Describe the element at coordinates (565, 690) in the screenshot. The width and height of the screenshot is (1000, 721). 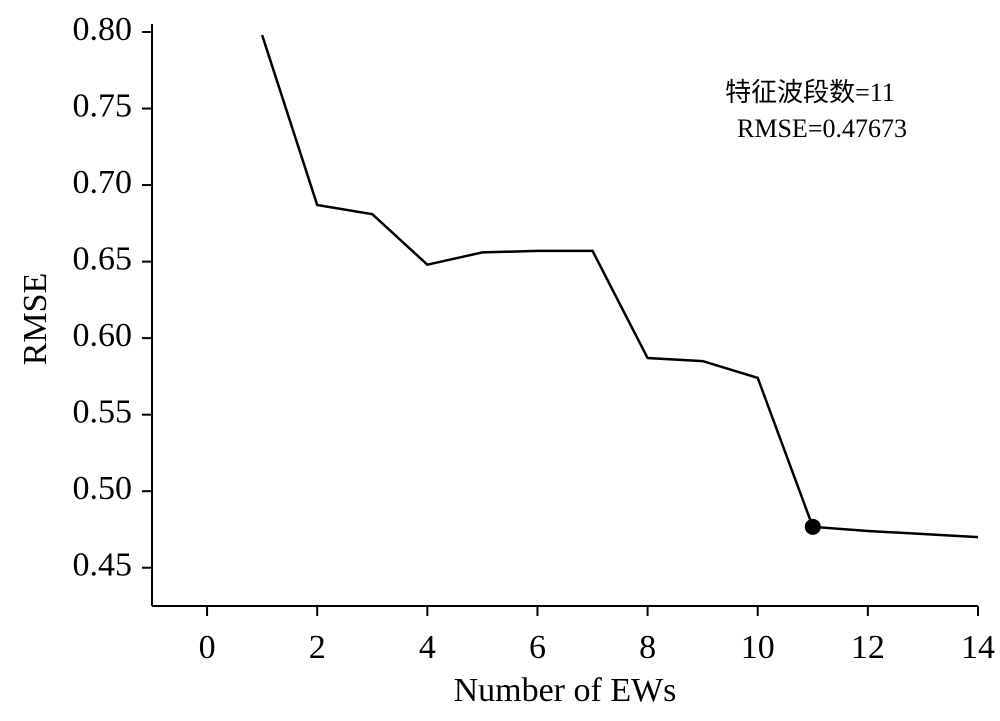
I see `x-axis-label: Number of EWs` at that location.